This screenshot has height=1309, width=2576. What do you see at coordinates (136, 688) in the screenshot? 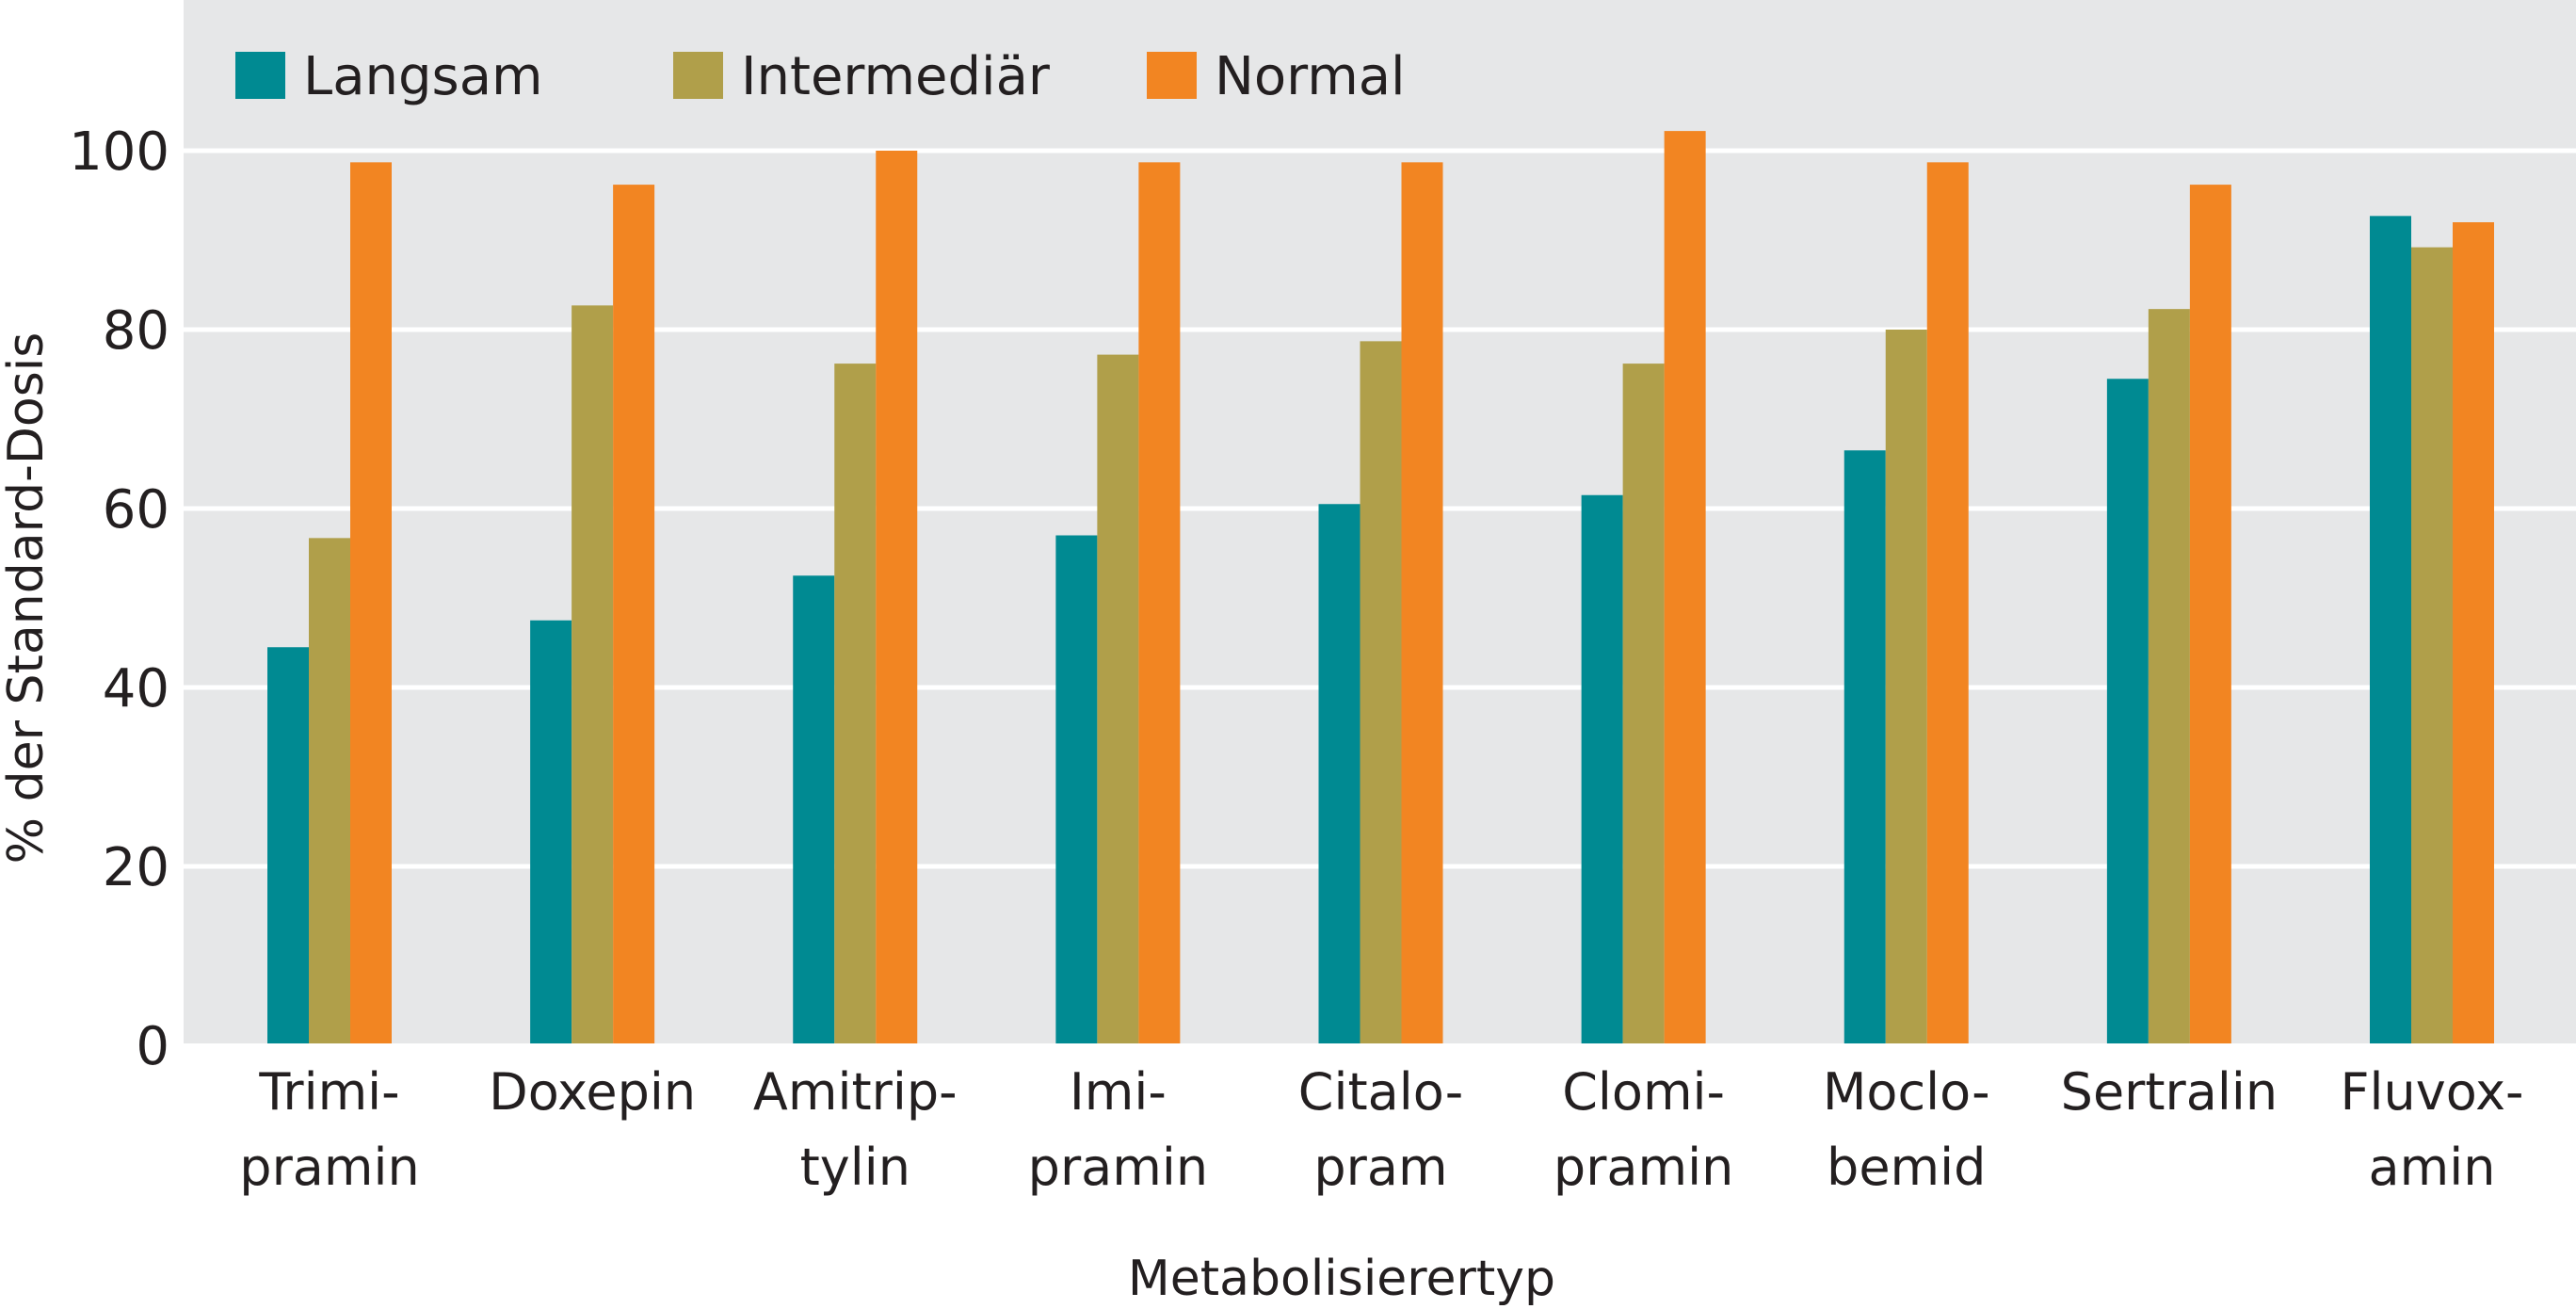
I see `y-tick-label: 40` at bounding box center [136, 688].